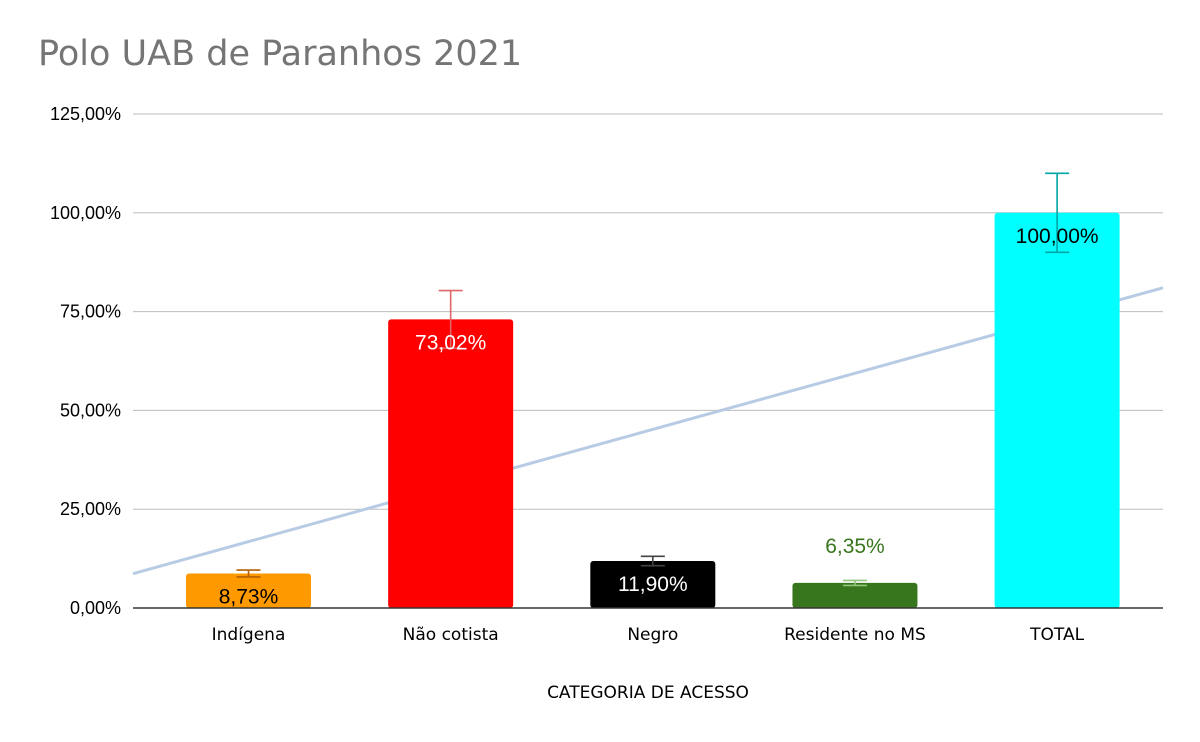 This screenshot has height=742, width=1200. Describe the element at coordinates (85, 213) in the screenshot. I see `y-tick-label: 100,00%` at that location.